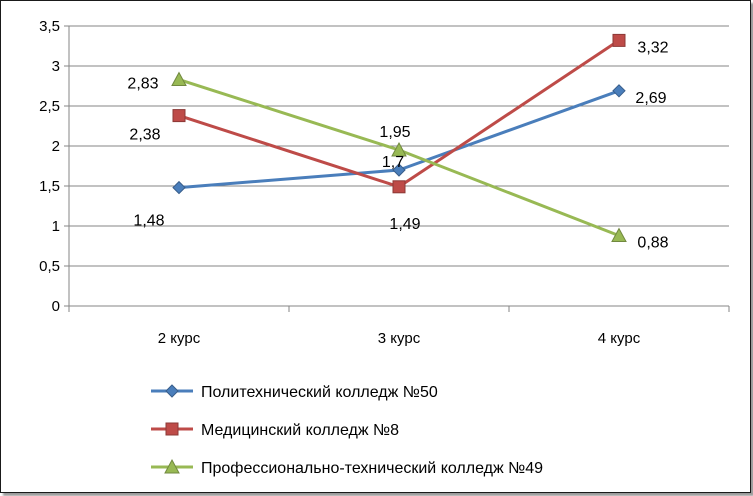 The height and width of the screenshot is (496, 753). Describe the element at coordinates (179, 338) in the screenshot. I see `x-tick-label: 2 курс` at that location.